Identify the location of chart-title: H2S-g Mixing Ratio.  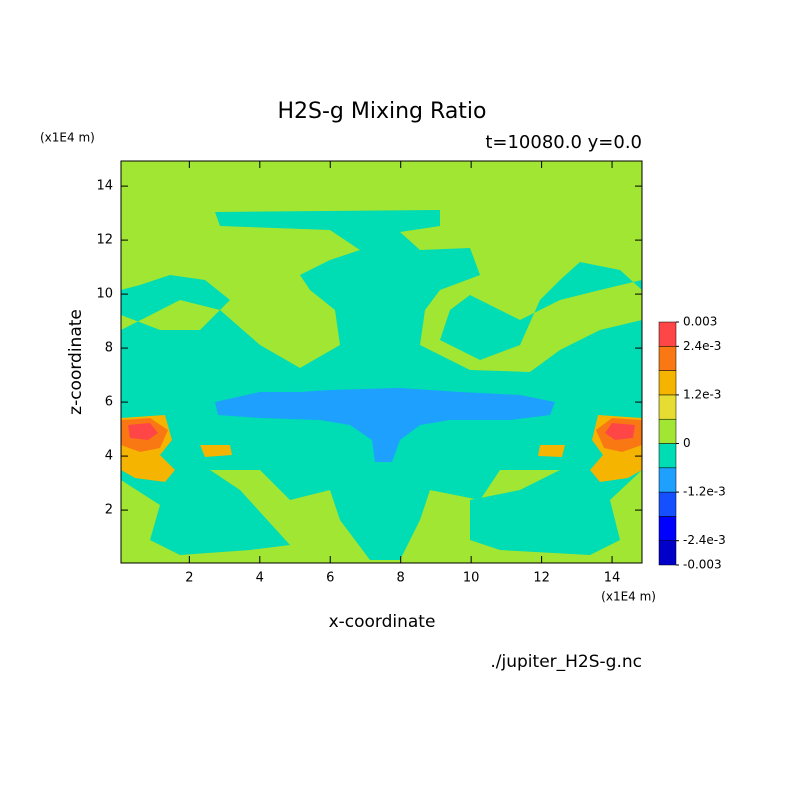
(381, 111).